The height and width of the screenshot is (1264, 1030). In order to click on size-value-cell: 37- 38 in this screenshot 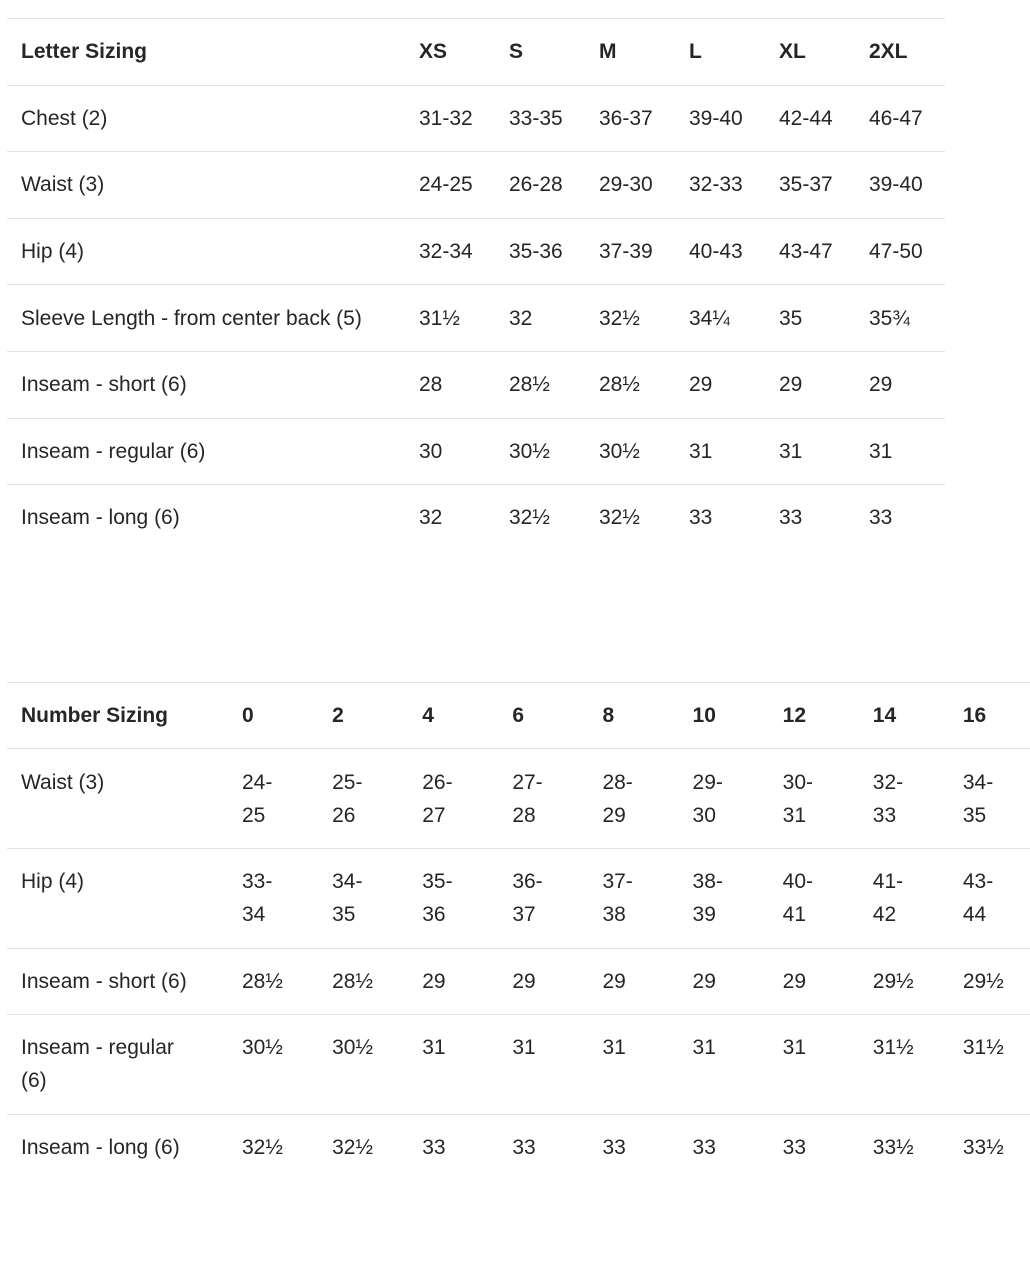, I will do `click(633, 898)`.